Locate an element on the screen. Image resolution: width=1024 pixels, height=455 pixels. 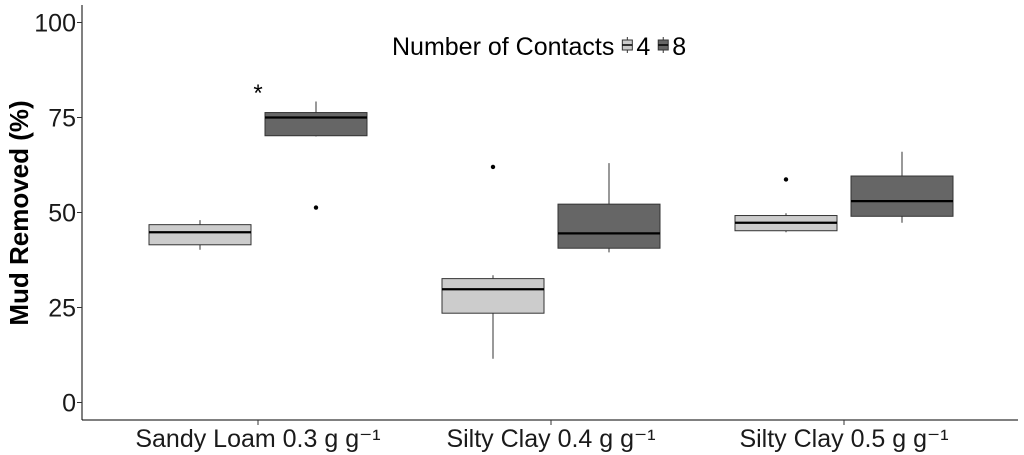
legend-key-8: 8 is located at coordinates (671, 47).